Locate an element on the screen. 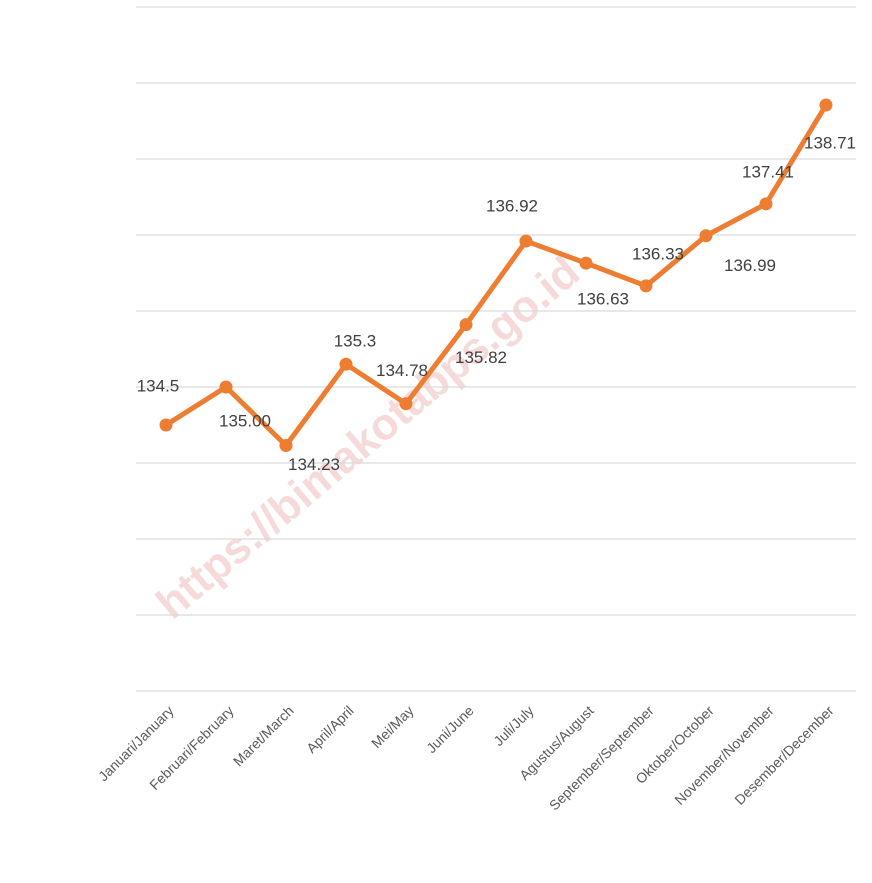 The height and width of the screenshot is (883, 872). data-label: 136.99 is located at coordinates (750, 265).